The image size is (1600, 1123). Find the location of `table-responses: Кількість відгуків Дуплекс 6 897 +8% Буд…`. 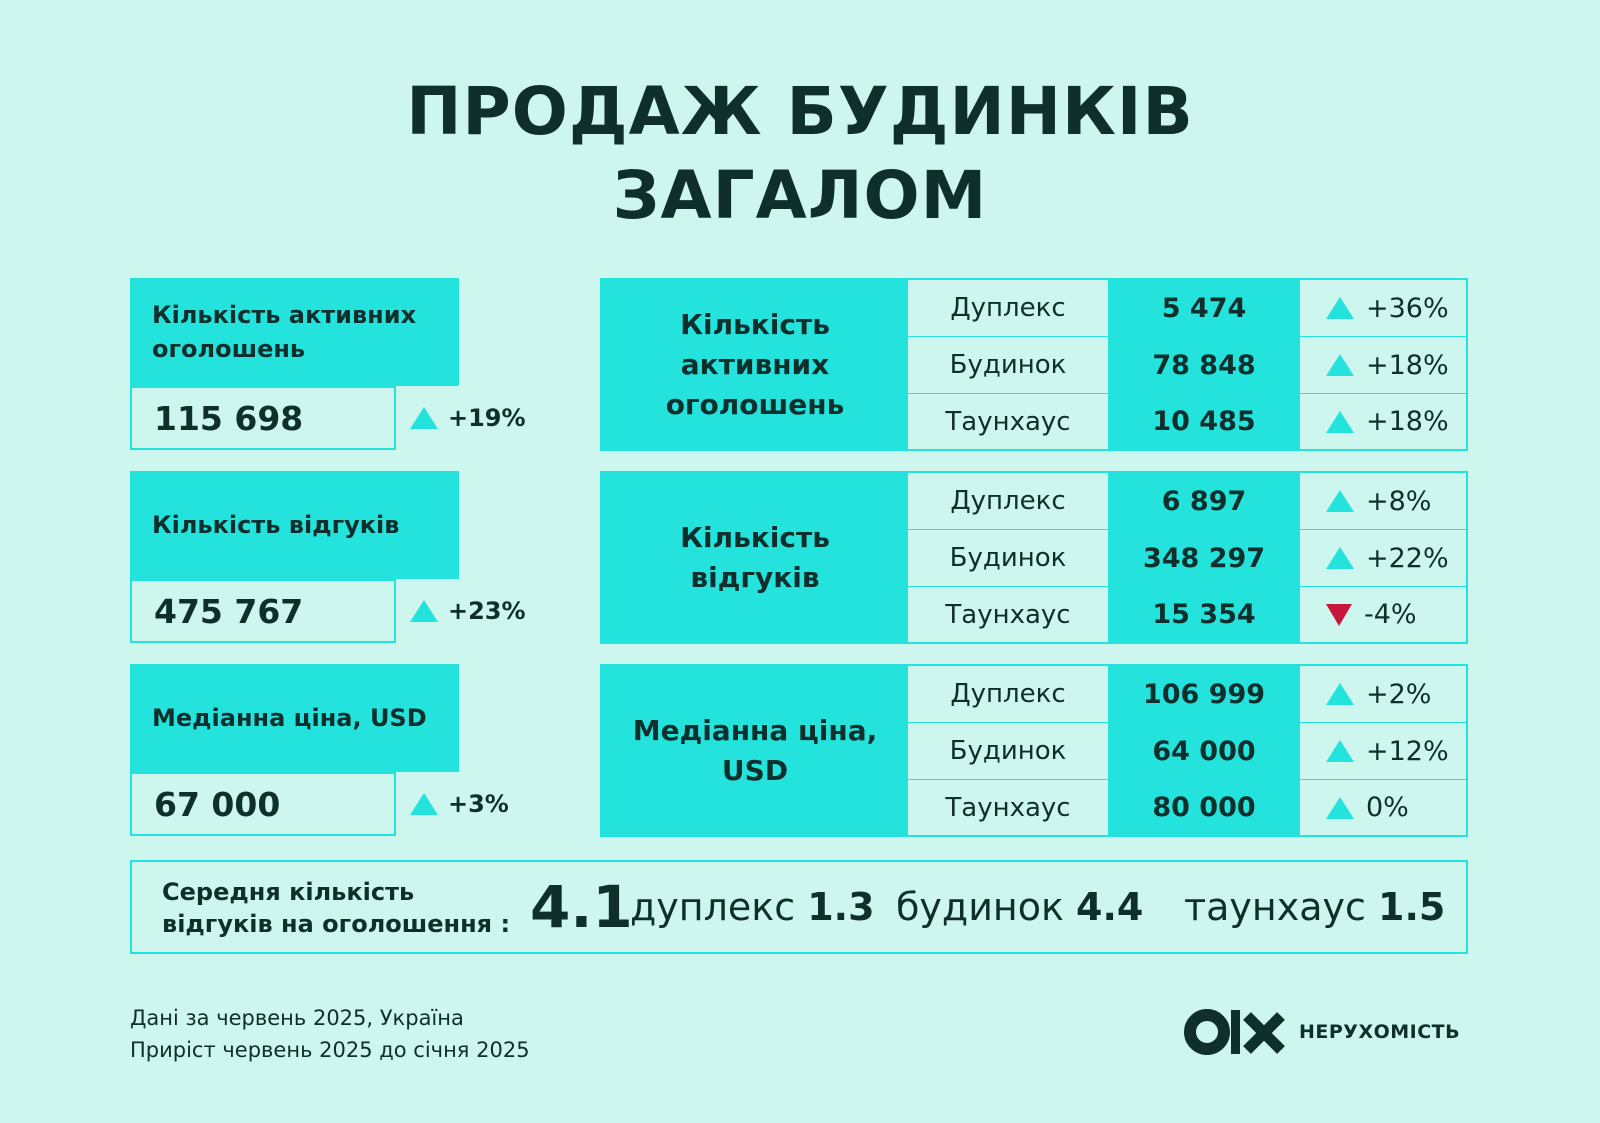

table-responses: Кількість відгуків Дуплекс 6 897 +8% Буд… is located at coordinates (1034, 557).